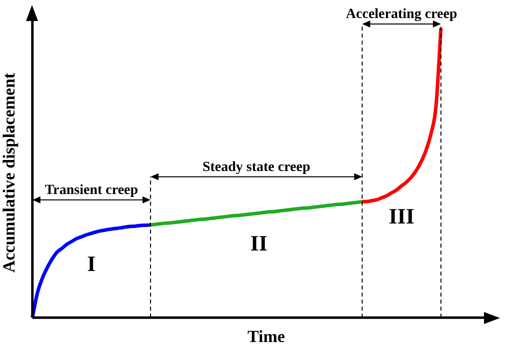 This screenshot has width=505, height=348. Describe the element at coordinates (91, 190) in the screenshot. I see `annotation: Transient creep` at that location.